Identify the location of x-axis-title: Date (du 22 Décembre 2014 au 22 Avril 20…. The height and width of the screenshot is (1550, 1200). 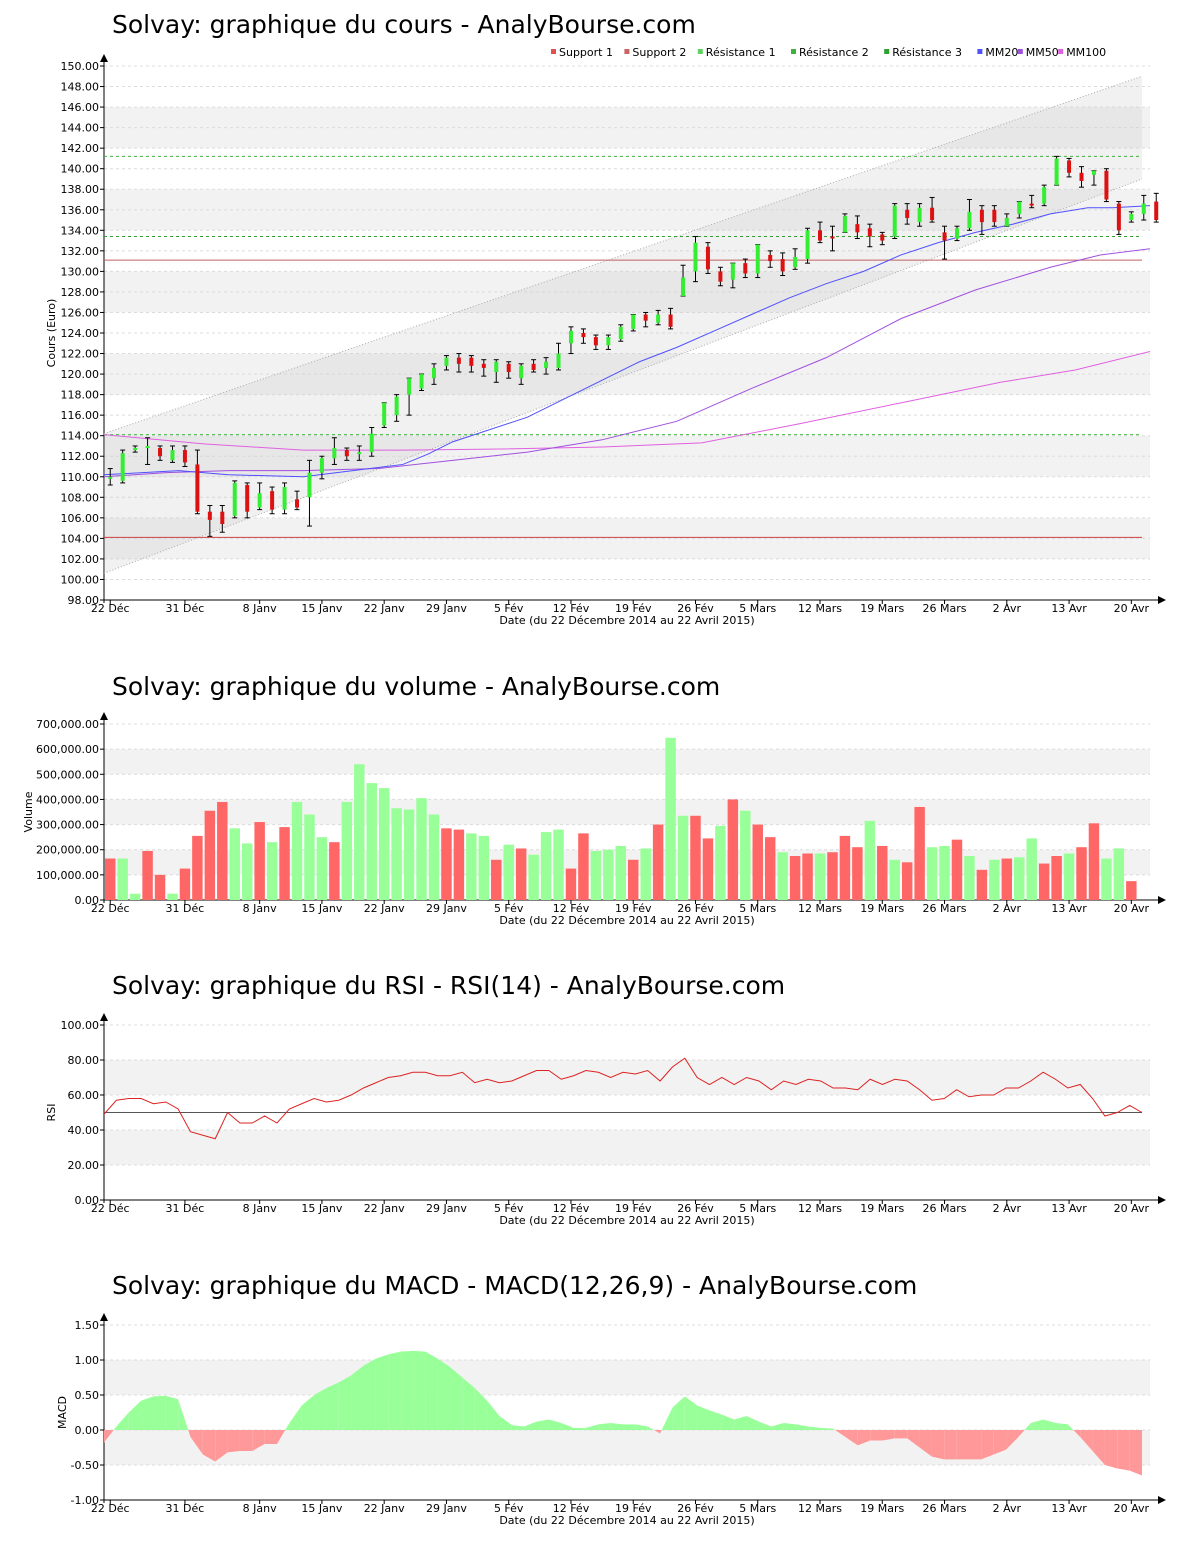
(626, 920).